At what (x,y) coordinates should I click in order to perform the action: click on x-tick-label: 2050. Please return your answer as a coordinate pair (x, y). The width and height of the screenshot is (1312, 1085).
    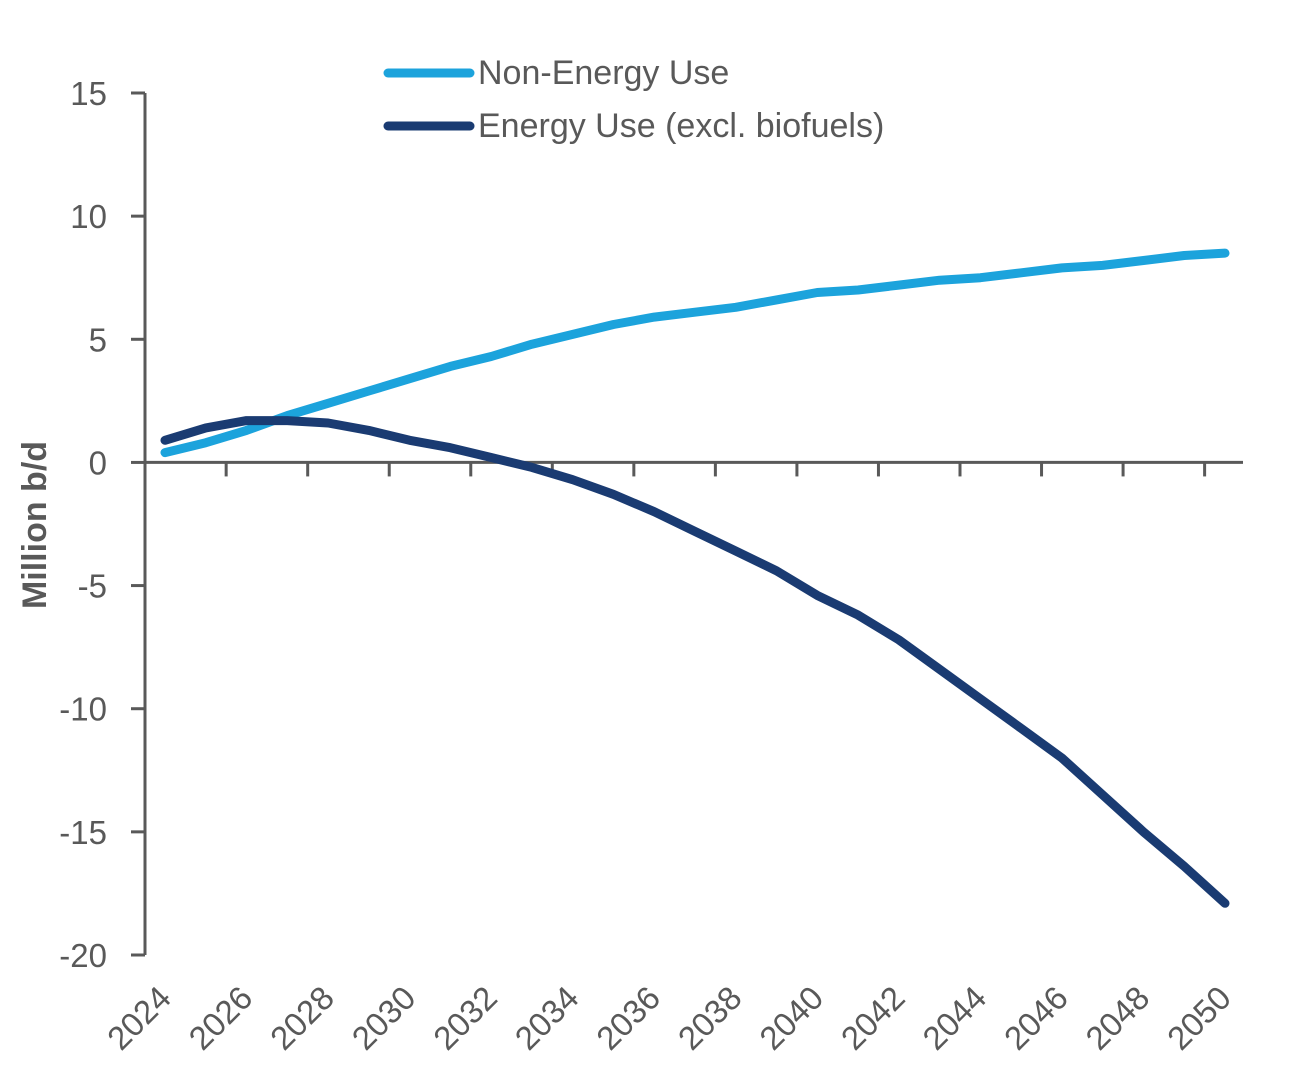
    Looking at the image, I should click on (1199, 1018).